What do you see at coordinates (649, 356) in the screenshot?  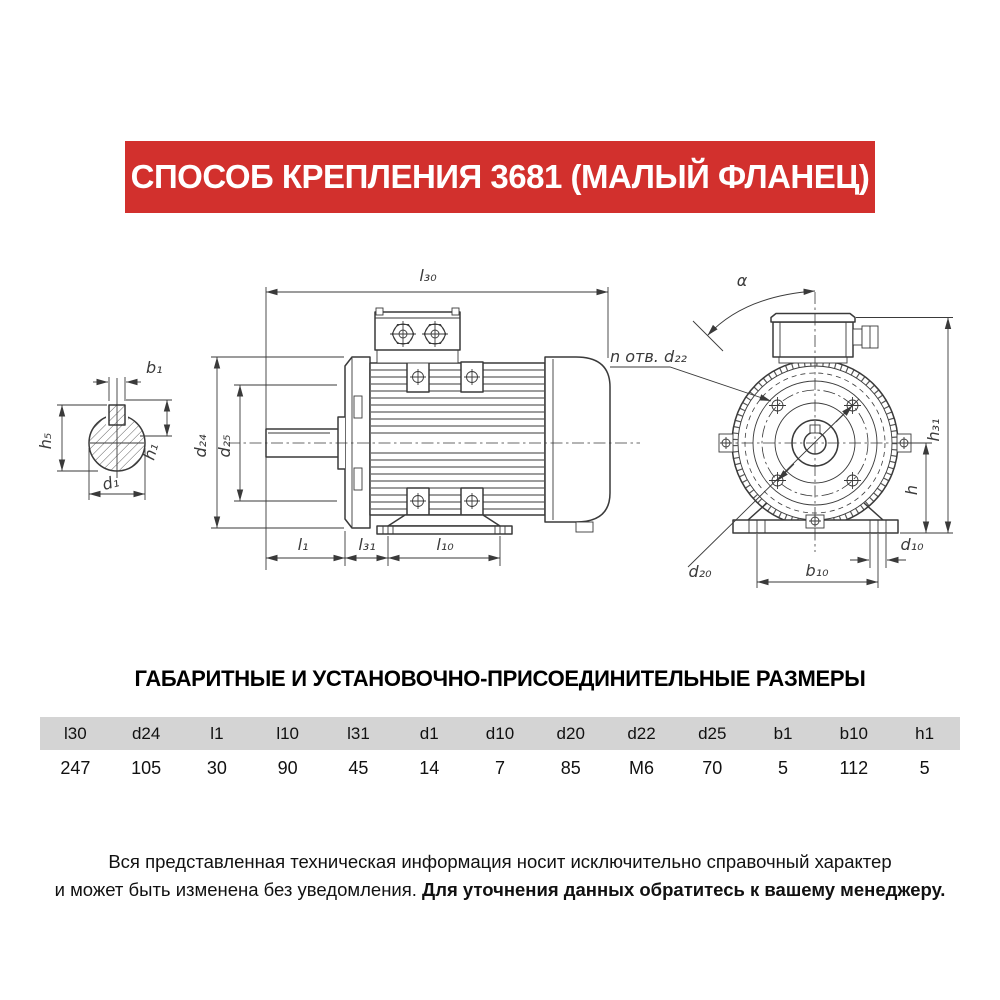 I see `dim-label-n-otv-d22: n отв. d₂₂` at bounding box center [649, 356].